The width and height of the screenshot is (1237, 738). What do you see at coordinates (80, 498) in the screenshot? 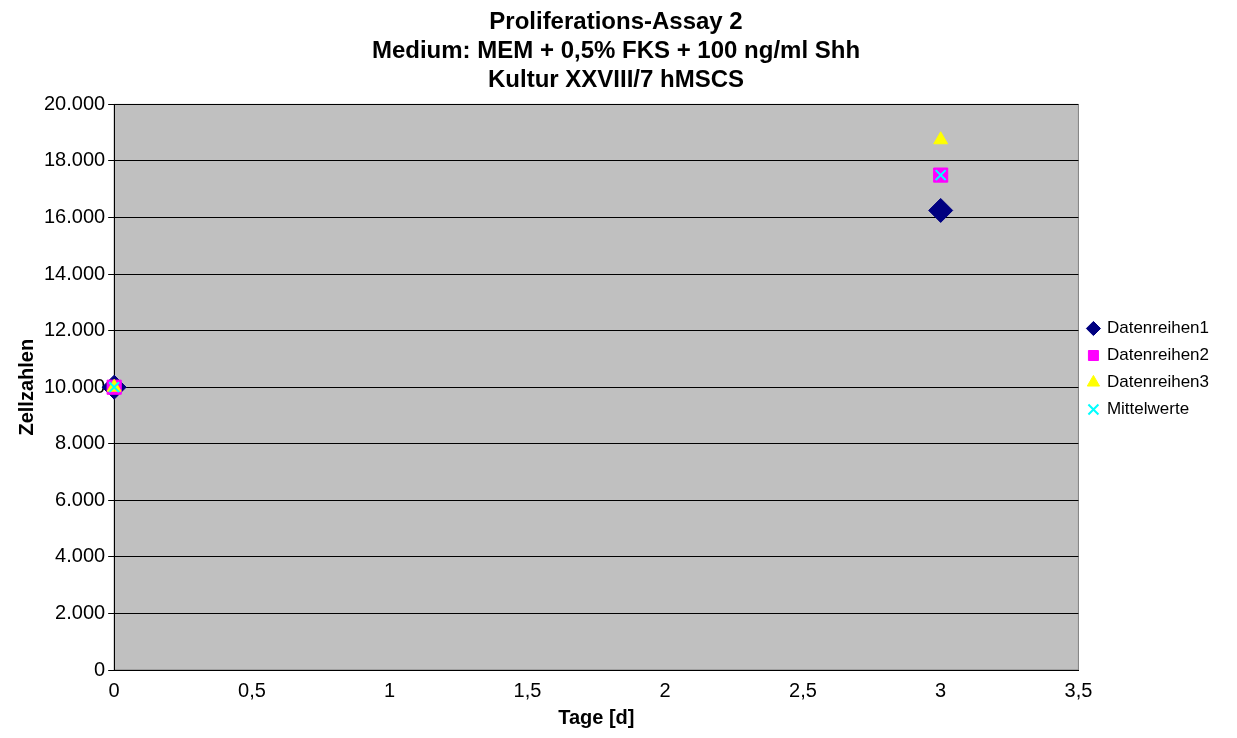
I see `y-tick-label: 6.000` at bounding box center [80, 498].